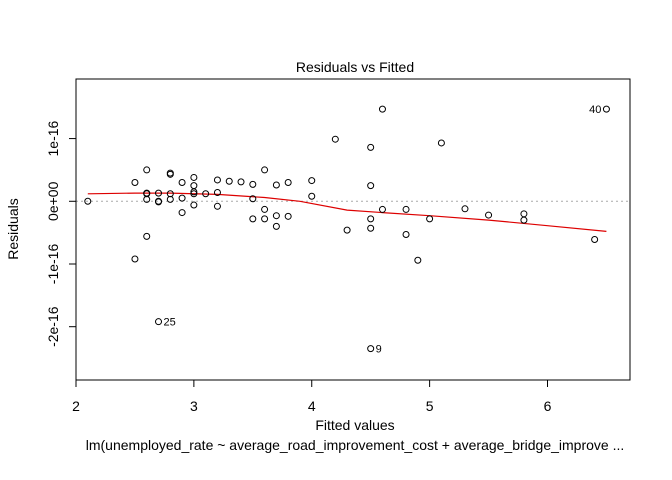 The image size is (672, 480). Describe the element at coordinates (53, 138) in the screenshot. I see `y-tick-label: 1e-16` at that location.